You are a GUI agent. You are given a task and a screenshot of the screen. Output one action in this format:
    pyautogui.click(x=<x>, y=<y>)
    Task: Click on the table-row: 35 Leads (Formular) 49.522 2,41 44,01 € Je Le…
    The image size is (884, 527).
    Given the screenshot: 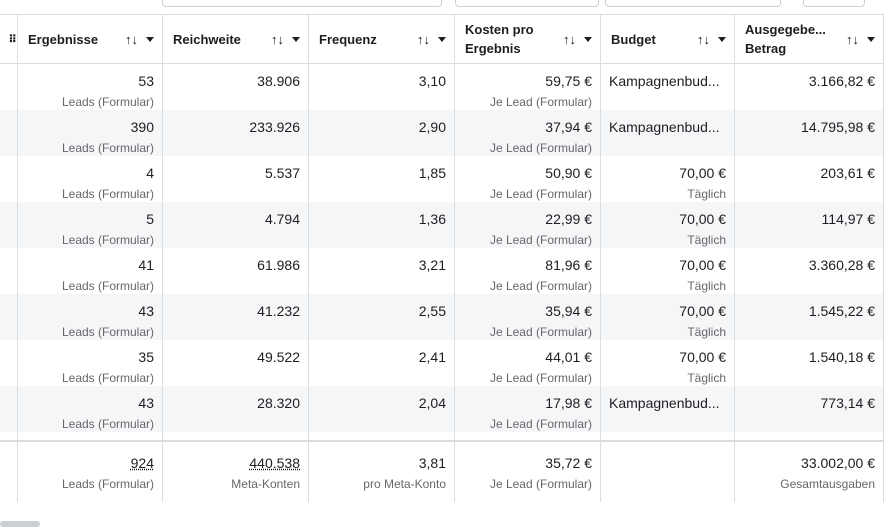 What is the action you would take?
    pyautogui.click(x=442, y=363)
    